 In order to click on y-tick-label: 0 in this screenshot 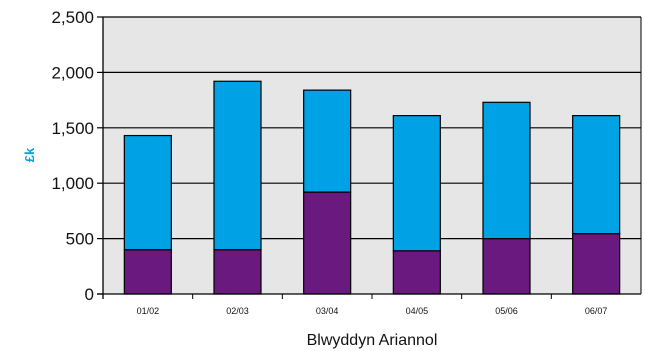, I will do `click(89, 294)`.